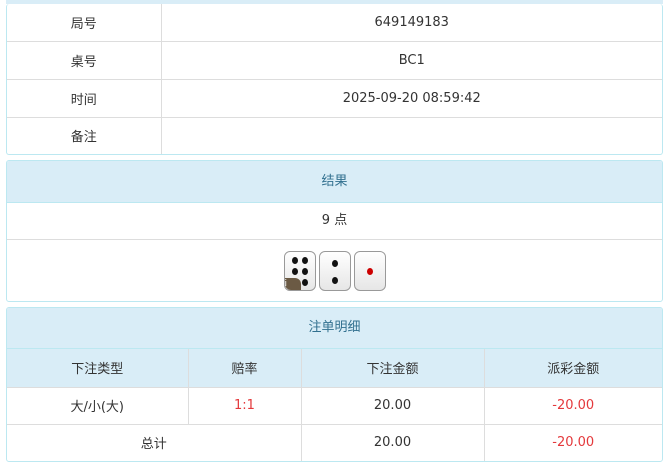  Describe the element at coordinates (392, 442) in the screenshot. I see `total-amount: 20.00` at that location.